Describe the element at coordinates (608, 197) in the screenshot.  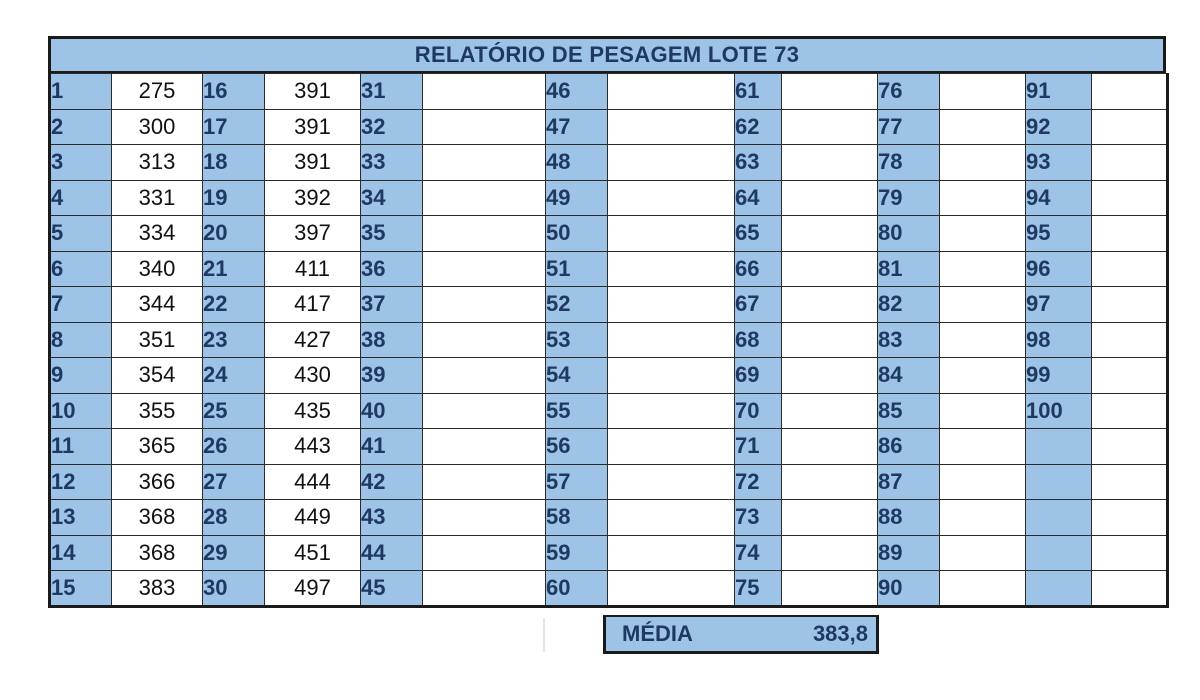
I see `table-row: 4 331 19 392 34 49 64 79 94` at that location.